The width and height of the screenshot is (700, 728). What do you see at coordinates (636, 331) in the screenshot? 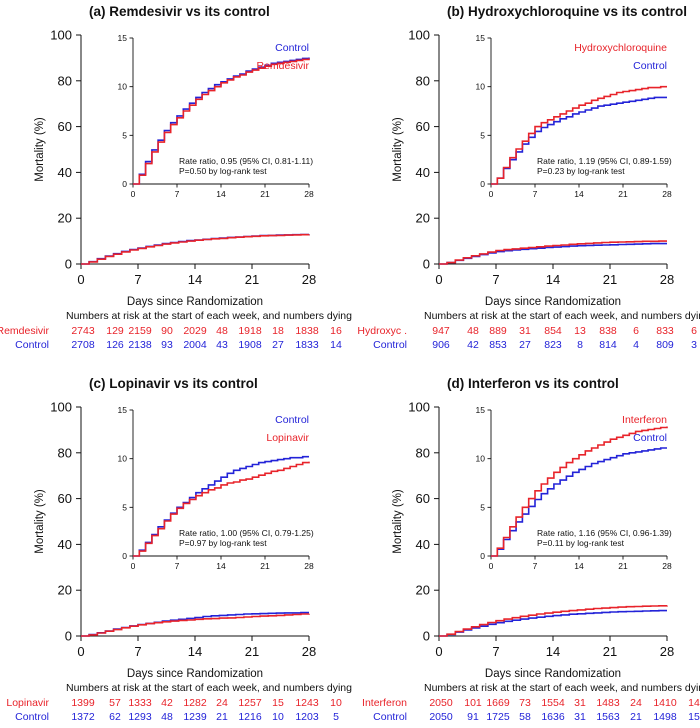
I see `risk-cell: 6` at bounding box center [636, 331].